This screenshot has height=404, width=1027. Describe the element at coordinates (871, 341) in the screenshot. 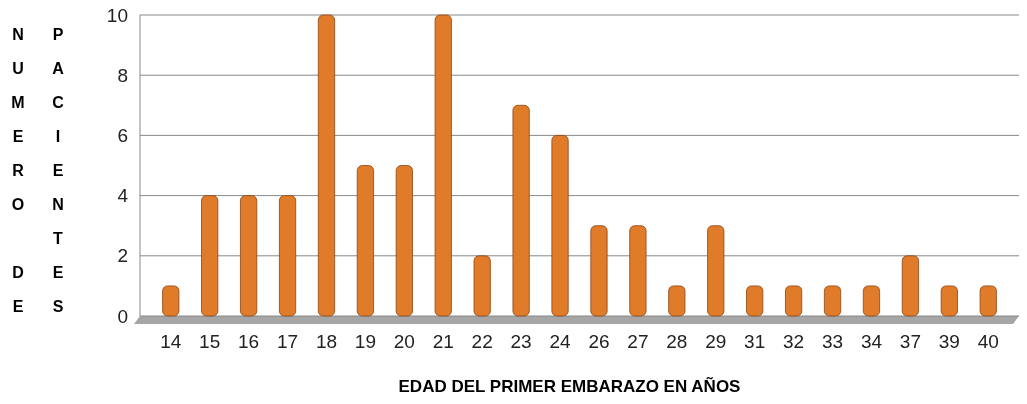

I see `x-tick-label: 34` at that location.